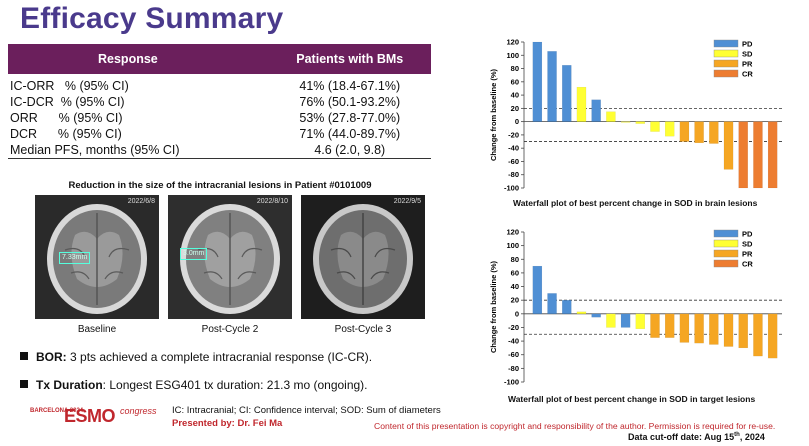 This screenshot has width=809, height=446. What do you see at coordinates (726, 233) in the screenshot?
I see `legend-swatch-pd` at bounding box center [726, 233].